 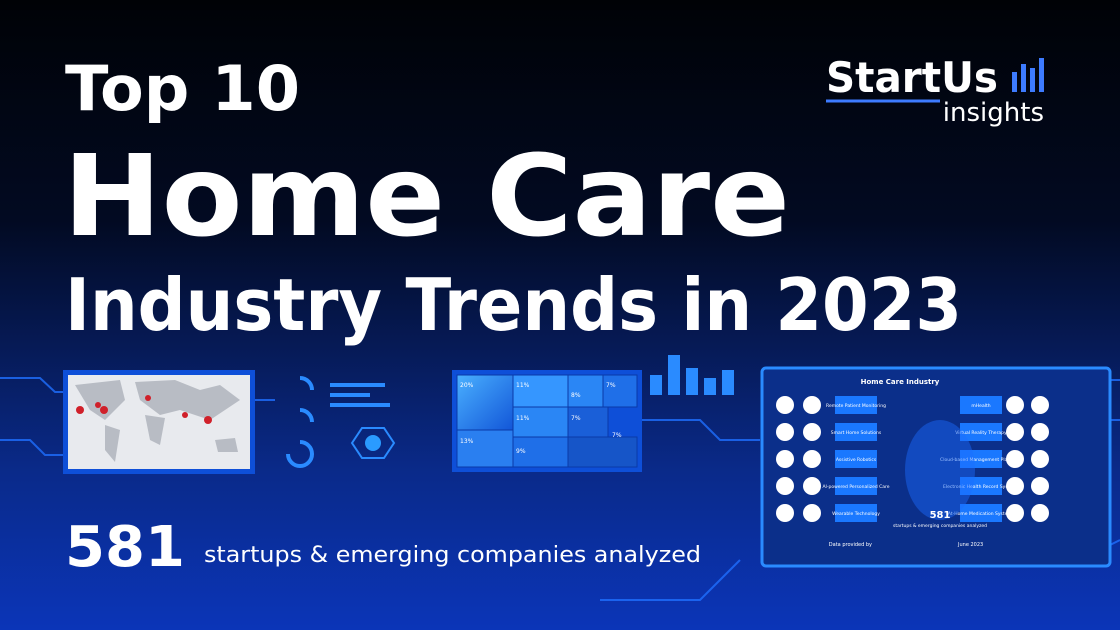 I want to click on panel-figure, so click(x=940, y=470).